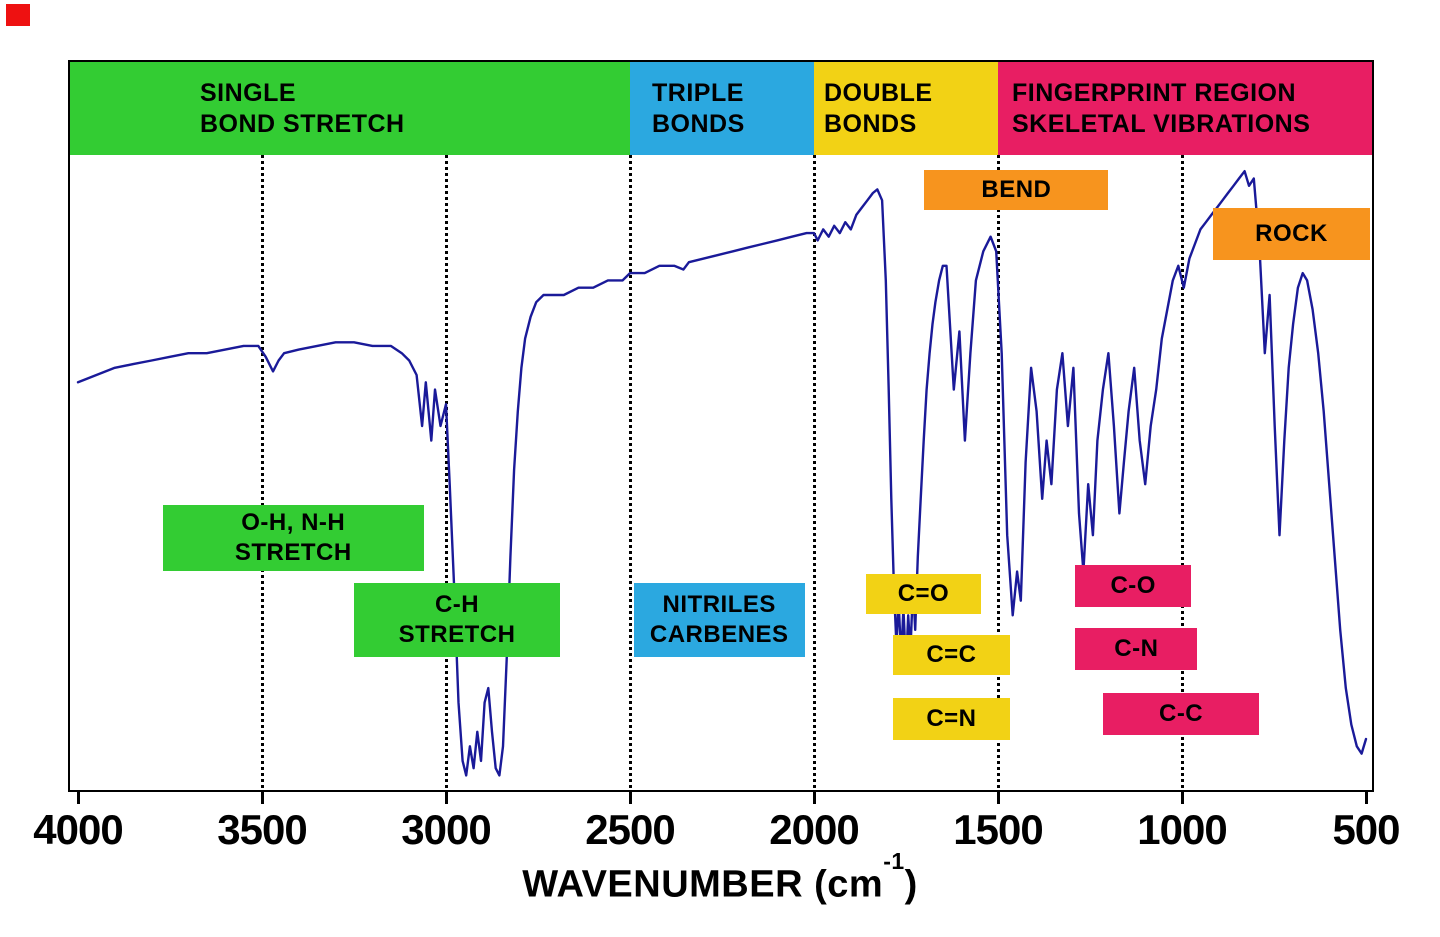  I want to click on annotation-label: C=N, so click(951, 718).